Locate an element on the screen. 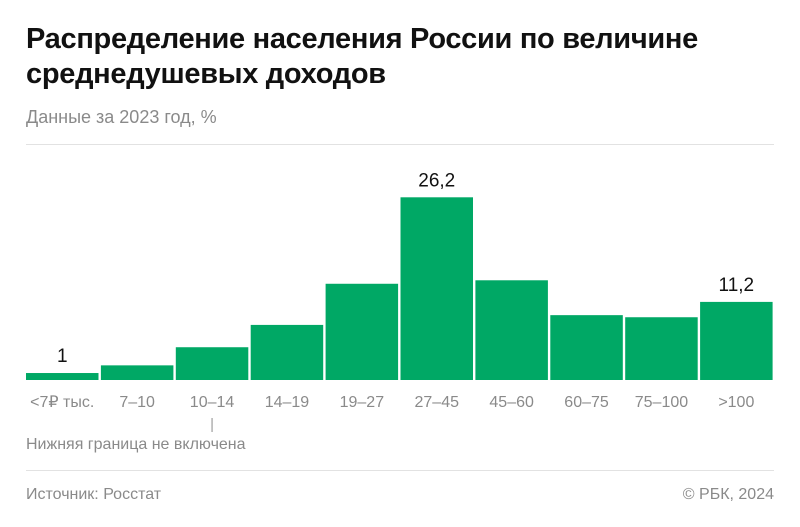 This screenshot has height=527, width=800. tick-label: 75–100 is located at coordinates (661, 402).